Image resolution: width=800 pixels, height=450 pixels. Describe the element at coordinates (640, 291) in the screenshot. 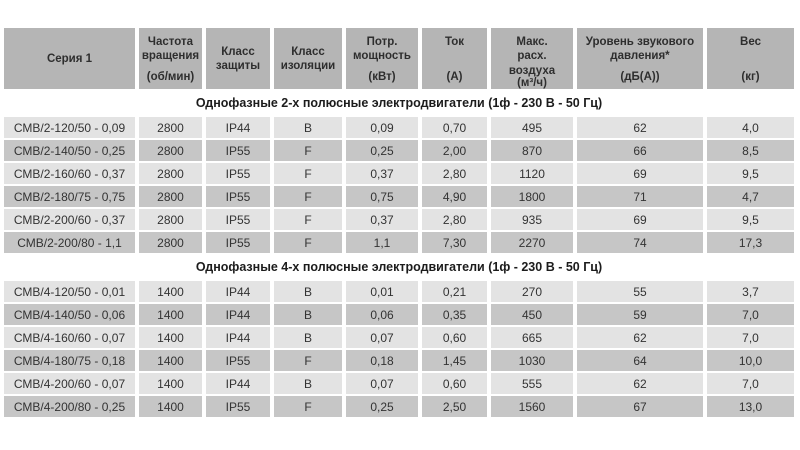

I see `value-cell-sound-level: 55` at that location.